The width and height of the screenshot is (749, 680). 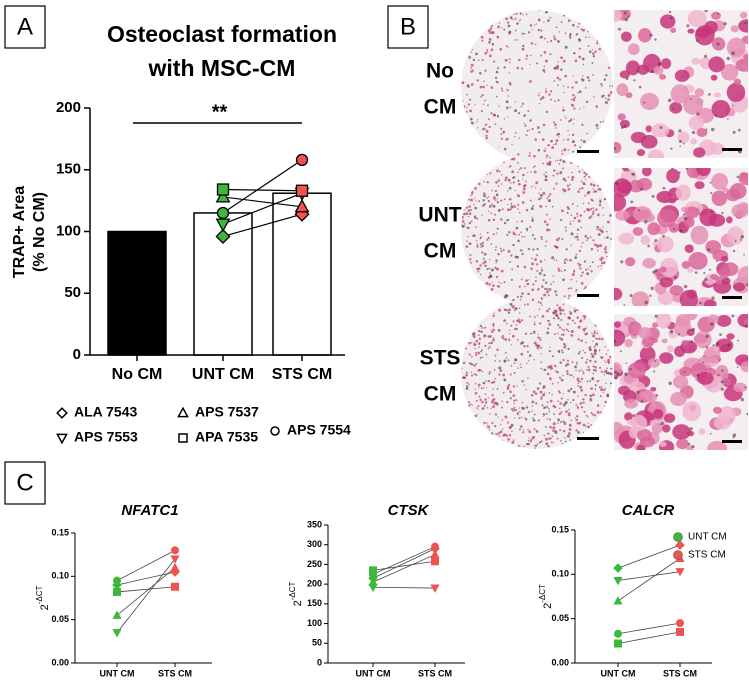 I want to click on legend-label: APA 7535, so click(x=226, y=437).